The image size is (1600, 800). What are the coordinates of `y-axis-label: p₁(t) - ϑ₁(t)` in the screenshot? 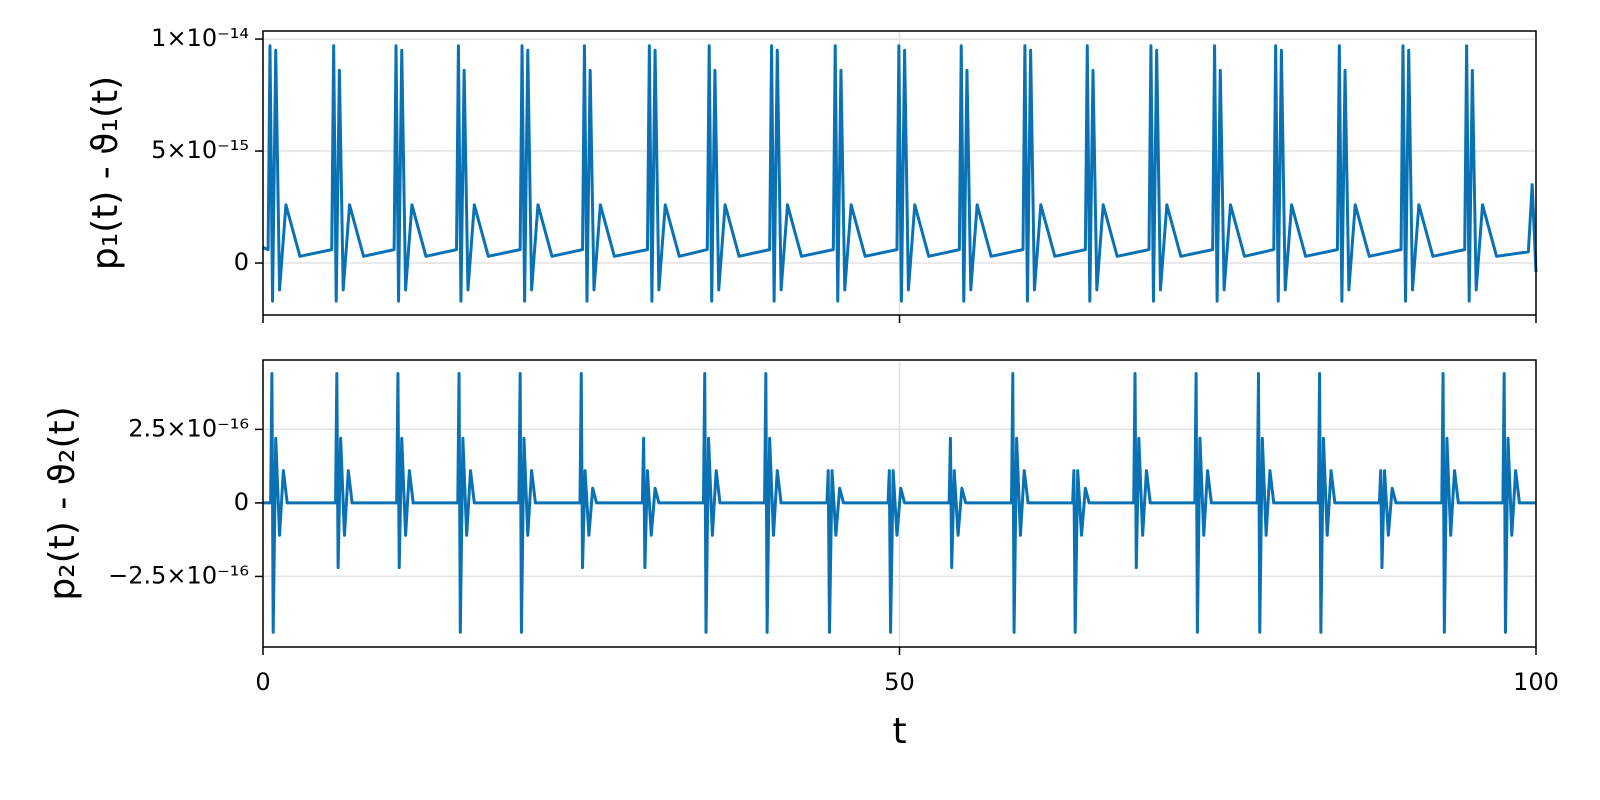 It's located at (105, 173).